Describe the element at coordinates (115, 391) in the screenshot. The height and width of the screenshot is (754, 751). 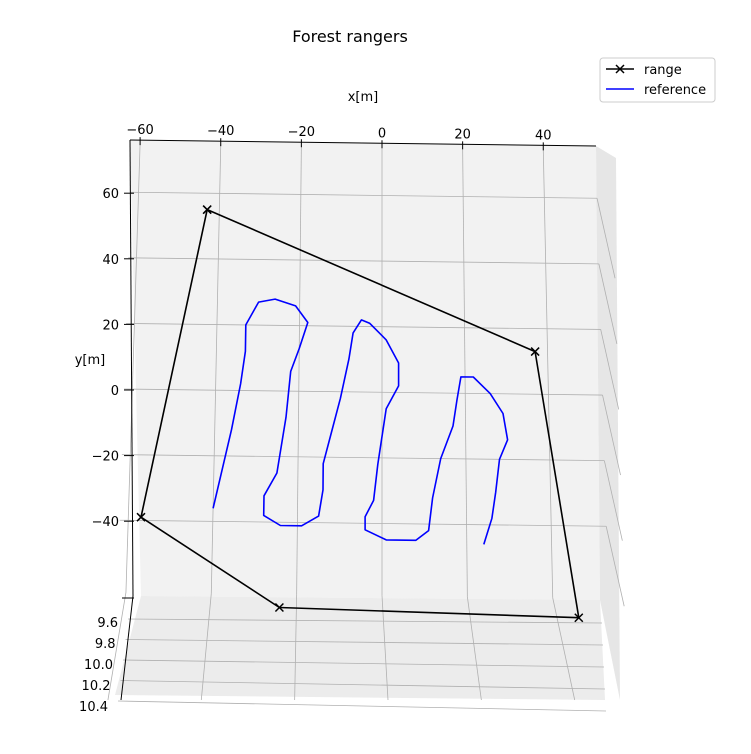
I see `y-tick-label: 0` at that location.